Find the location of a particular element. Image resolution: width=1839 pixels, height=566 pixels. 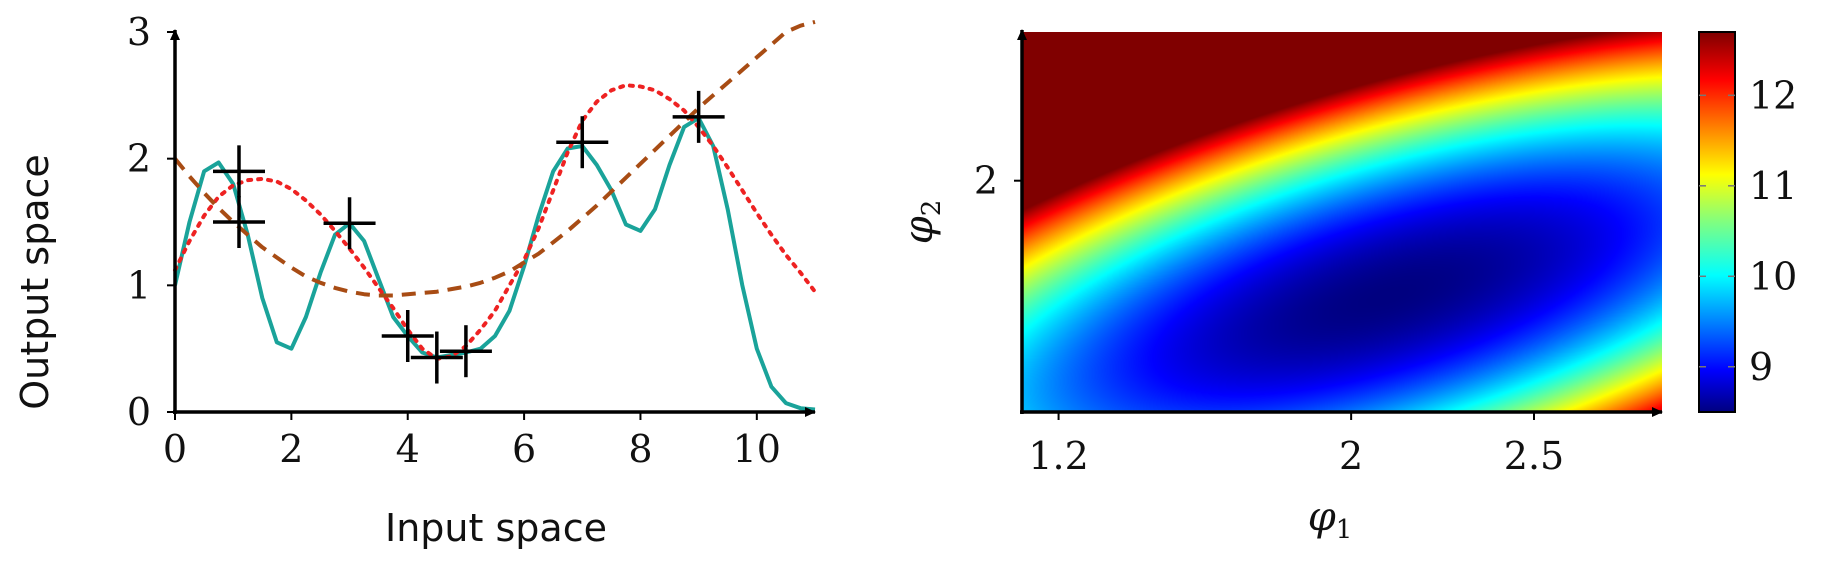

heatmap-x-tick-label: 1.2 is located at coordinates (1058, 456).